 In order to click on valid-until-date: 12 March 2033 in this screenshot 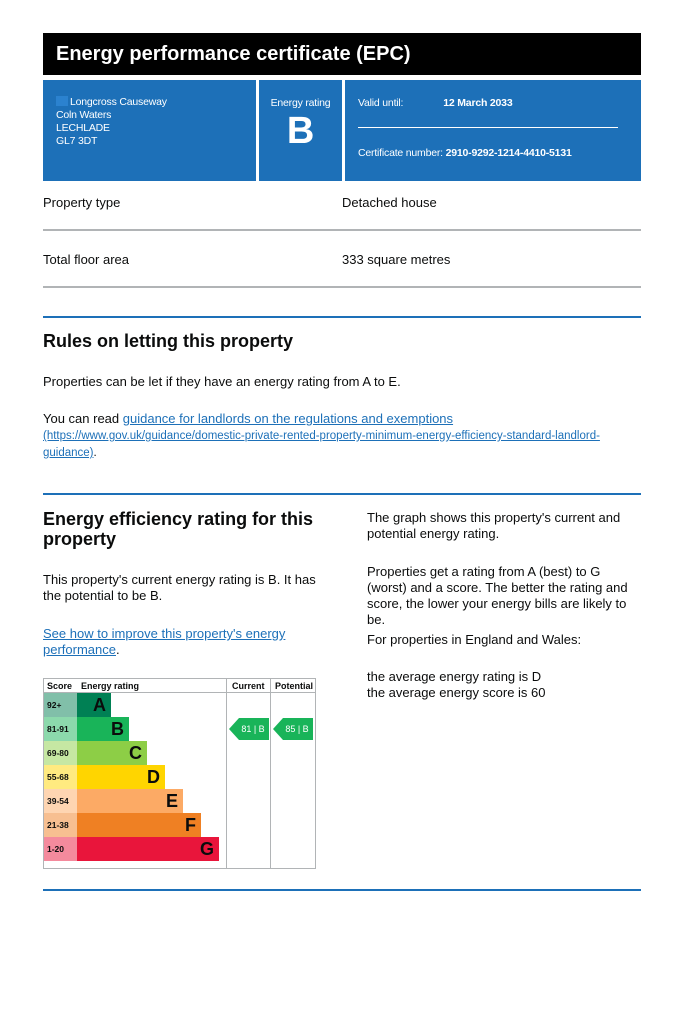, I will do `click(478, 103)`.